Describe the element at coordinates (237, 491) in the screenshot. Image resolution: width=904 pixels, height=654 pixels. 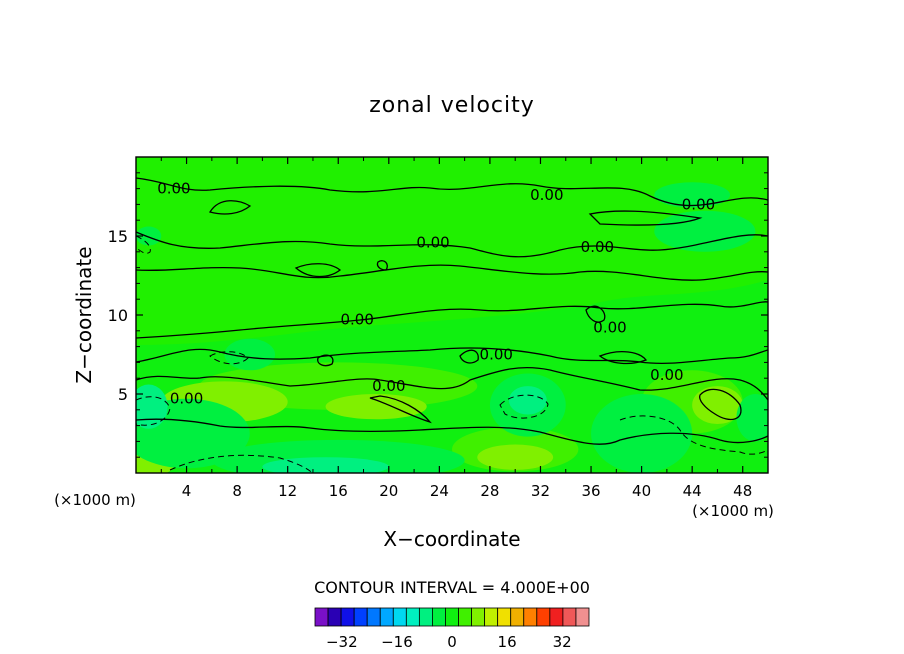
I see `x-tick-label: 8` at that location.